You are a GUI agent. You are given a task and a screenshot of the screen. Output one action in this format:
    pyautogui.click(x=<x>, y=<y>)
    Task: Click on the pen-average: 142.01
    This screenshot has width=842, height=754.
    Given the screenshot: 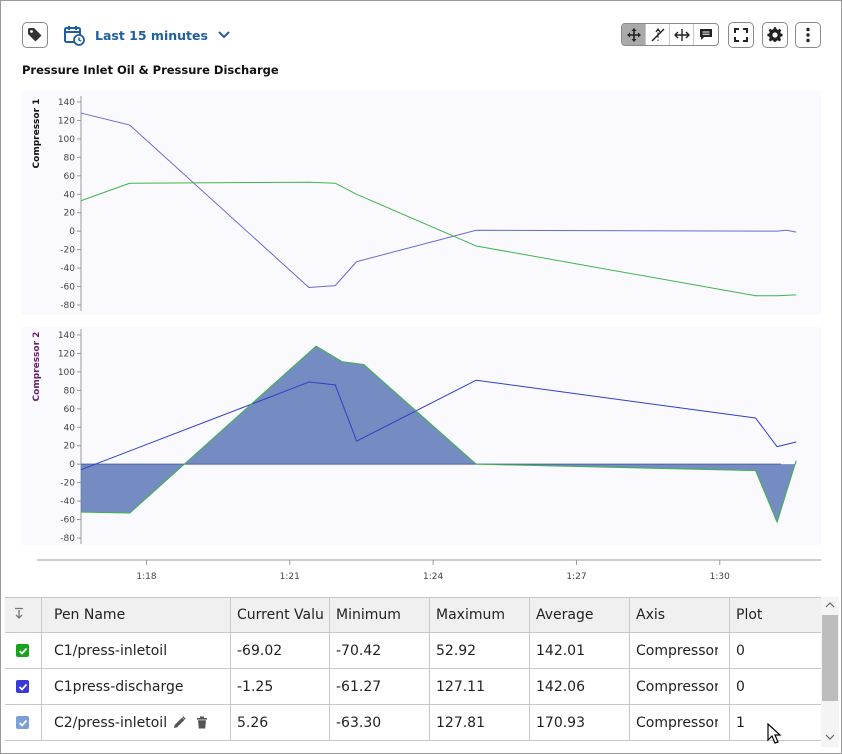 What is the action you would take?
    pyautogui.click(x=560, y=650)
    